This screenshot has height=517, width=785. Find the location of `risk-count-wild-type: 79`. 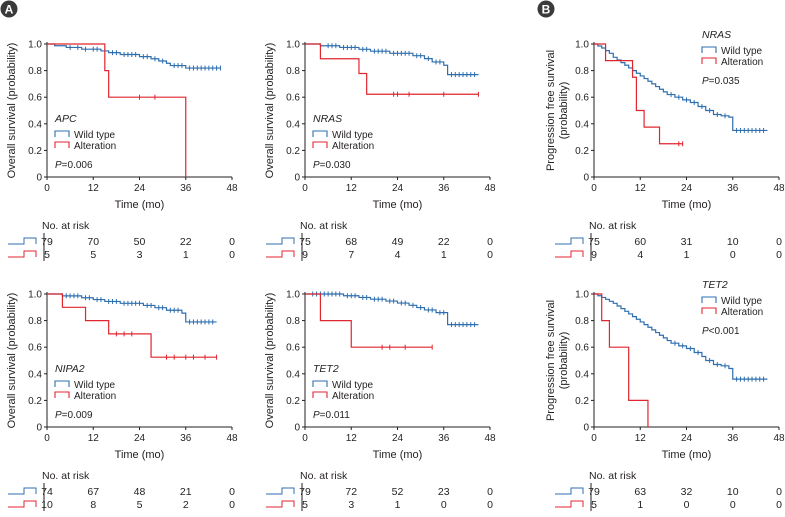

risk-count-wild-type: 79 is located at coordinates (305, 492).